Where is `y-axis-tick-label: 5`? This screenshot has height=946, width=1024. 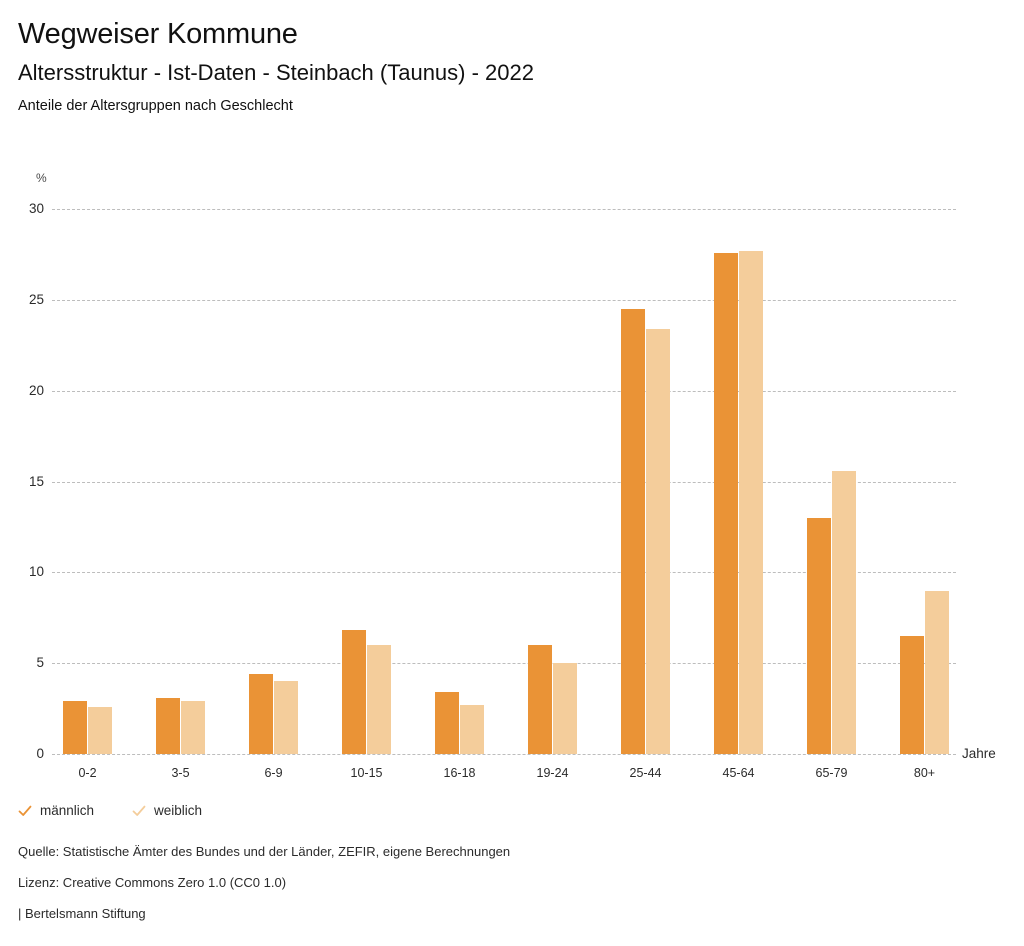 y-axis-tick-label: 5 is located at coordinates (40, 663).